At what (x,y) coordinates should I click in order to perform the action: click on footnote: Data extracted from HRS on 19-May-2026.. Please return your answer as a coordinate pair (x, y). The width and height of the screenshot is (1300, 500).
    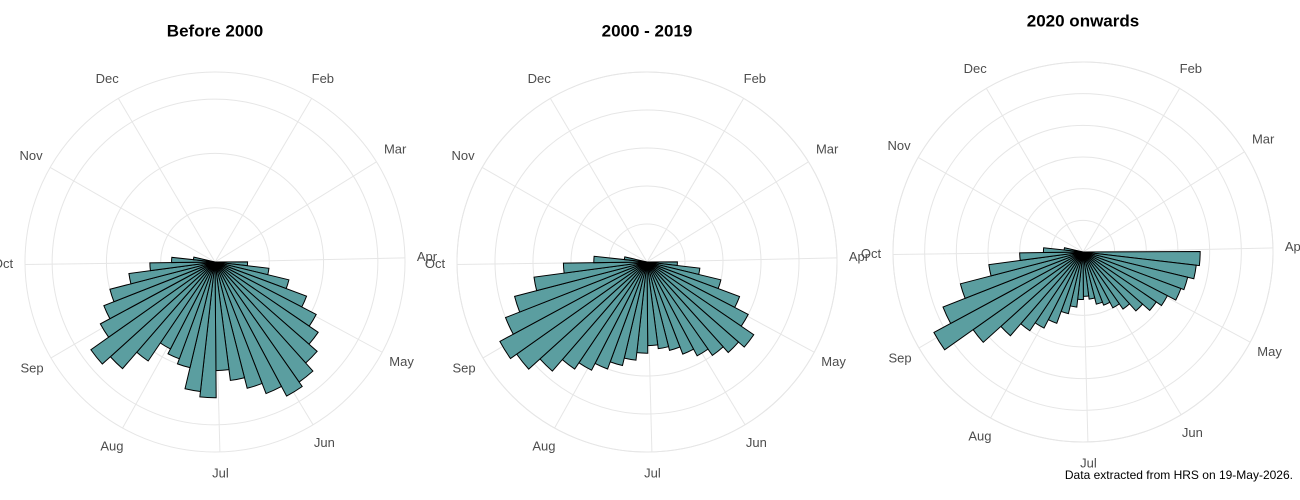
    Looking at the image, I should click on (1179, 475).